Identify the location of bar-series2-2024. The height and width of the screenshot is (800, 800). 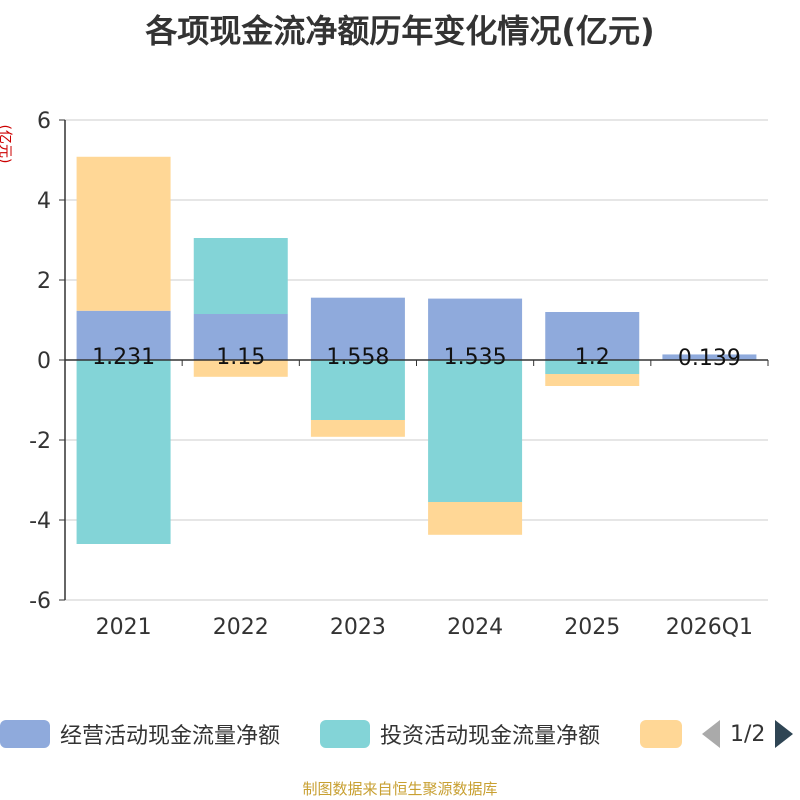
(475, 518).